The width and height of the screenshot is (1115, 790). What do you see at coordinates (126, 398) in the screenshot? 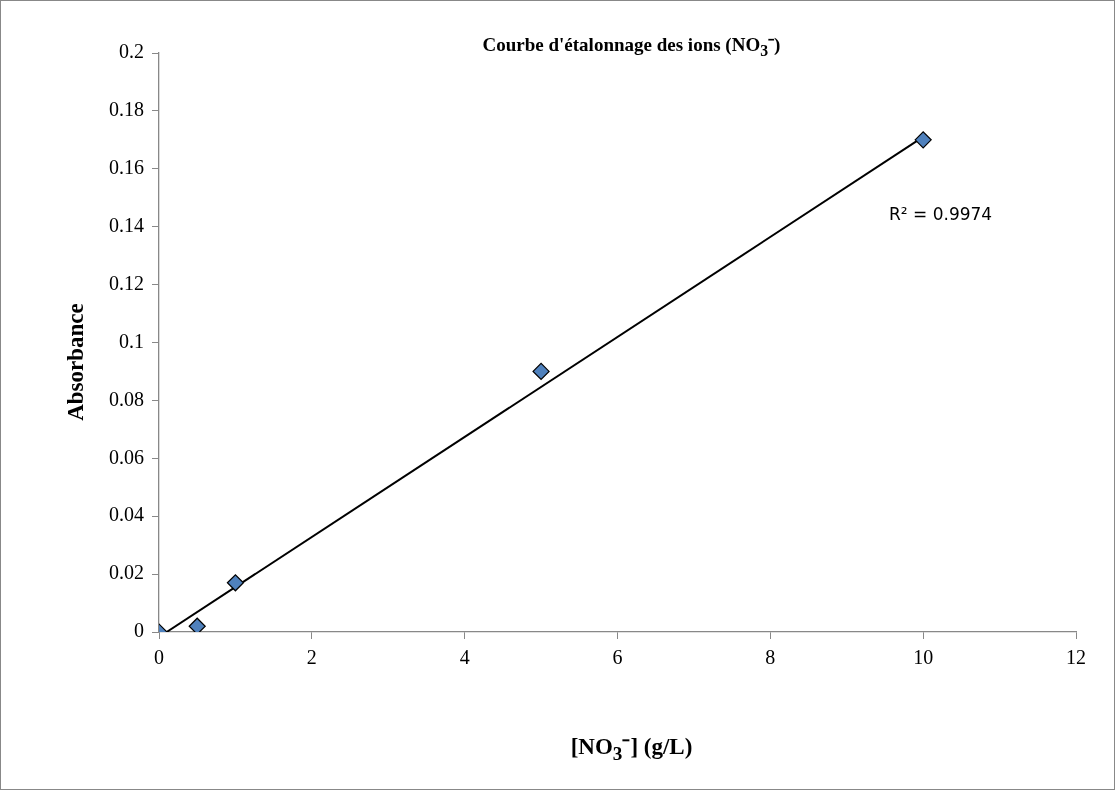
I see `y-tick-label: 0.08` at bounding box center [126, 398].